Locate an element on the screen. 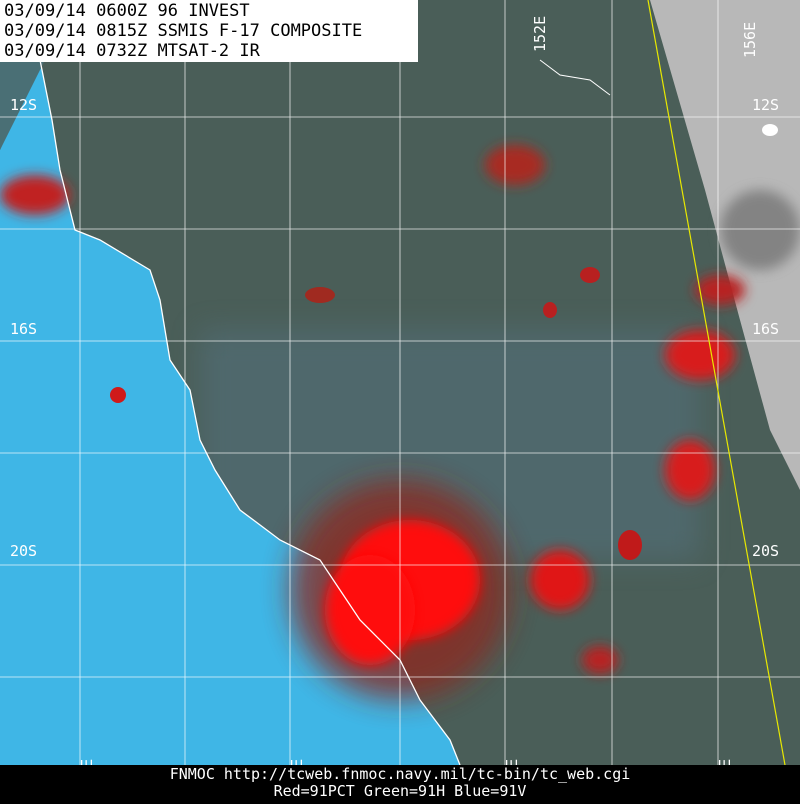 This screenshot has height=804, width=800. lon-label: 152E is located at coordinates (540, 34).